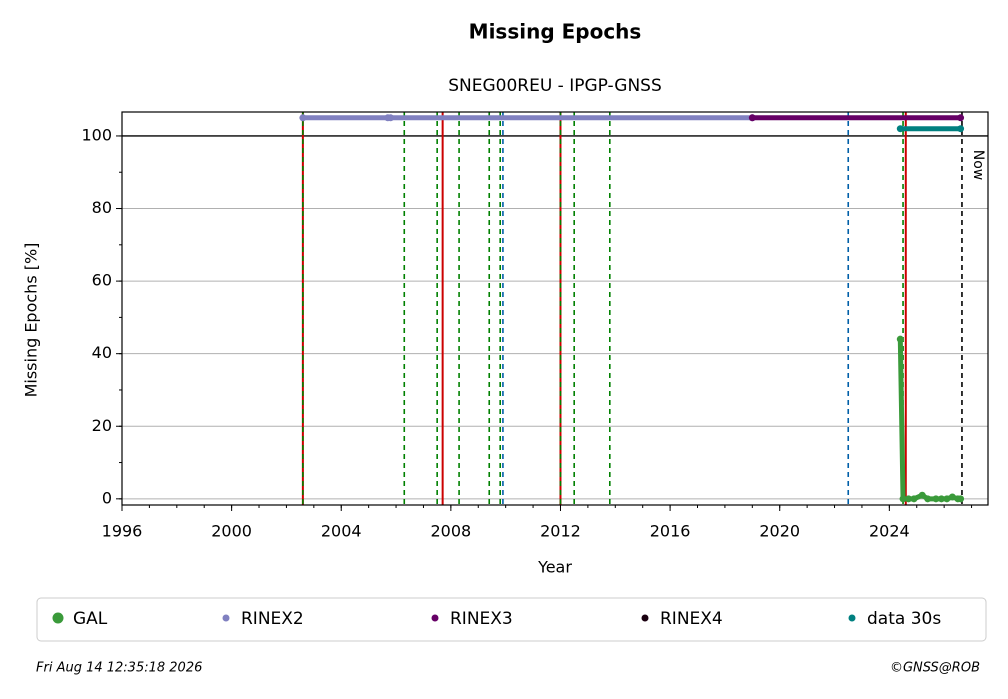 The image size is (1008, 699). Describe the element at coordinates (555, 86) in the screenshot. I see `chart-subtitle: SNEG00REU - IPGP-GNSS` at that location.